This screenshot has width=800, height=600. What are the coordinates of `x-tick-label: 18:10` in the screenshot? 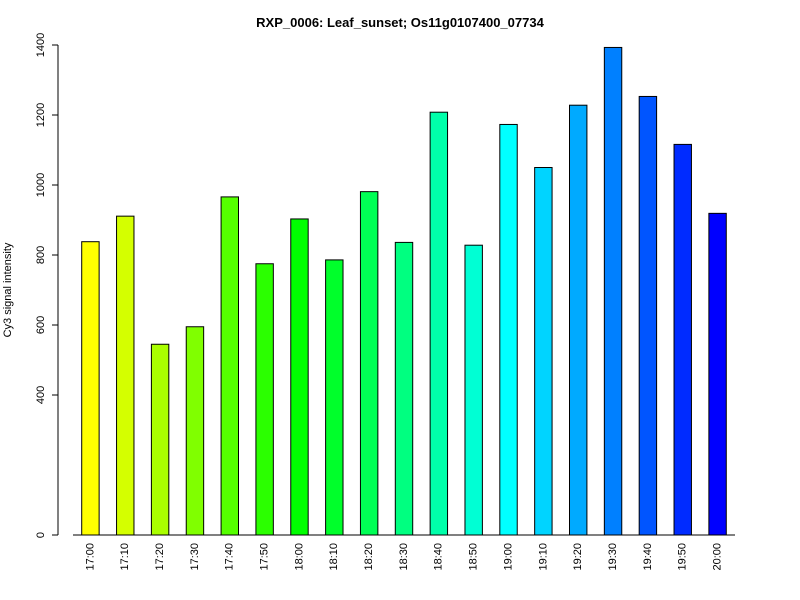 It's located at (334, 557).